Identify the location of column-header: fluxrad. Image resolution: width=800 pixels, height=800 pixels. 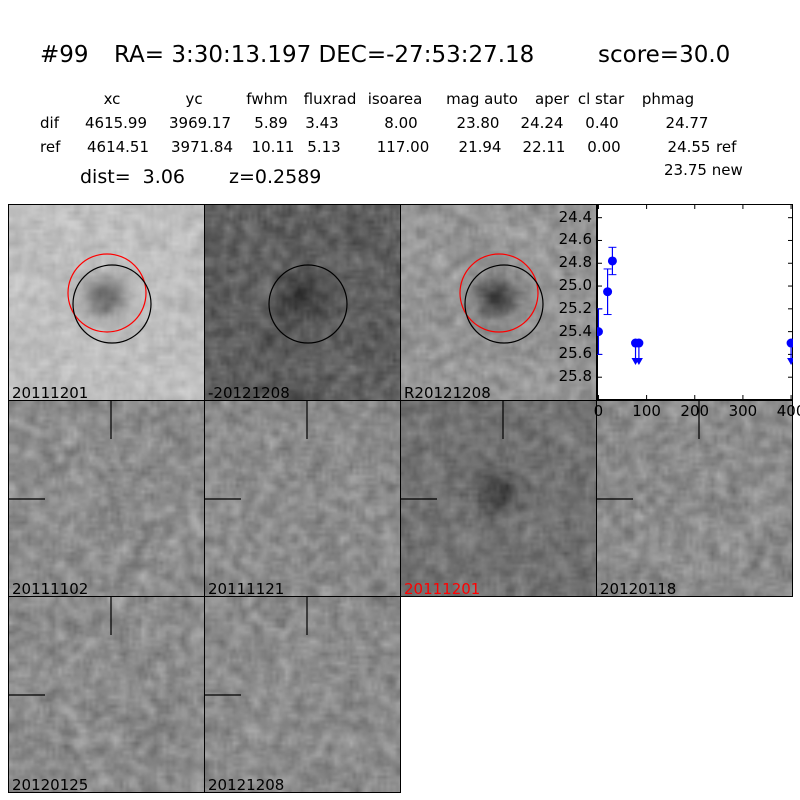
(330, 99).